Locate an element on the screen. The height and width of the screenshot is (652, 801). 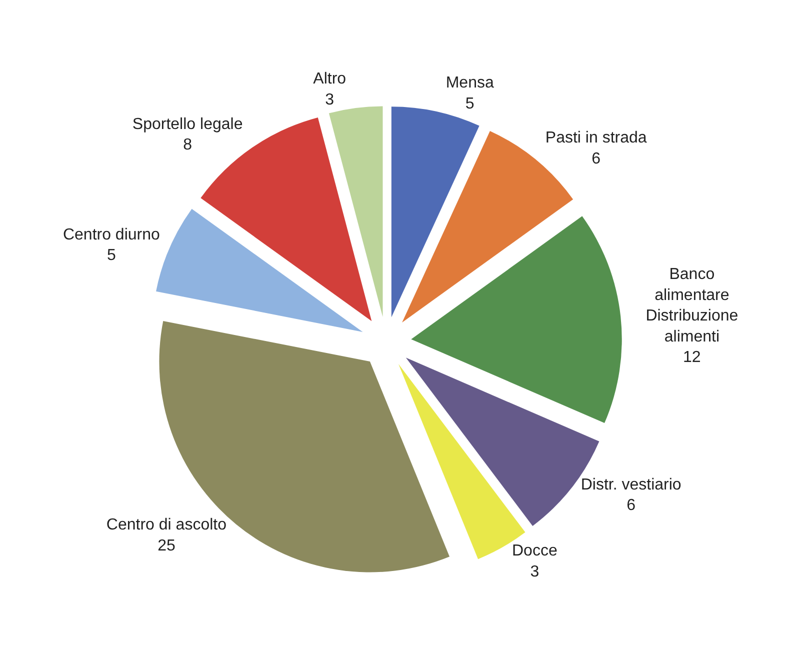
slice-label: Centro diurno is located at coordinates (111, 235).